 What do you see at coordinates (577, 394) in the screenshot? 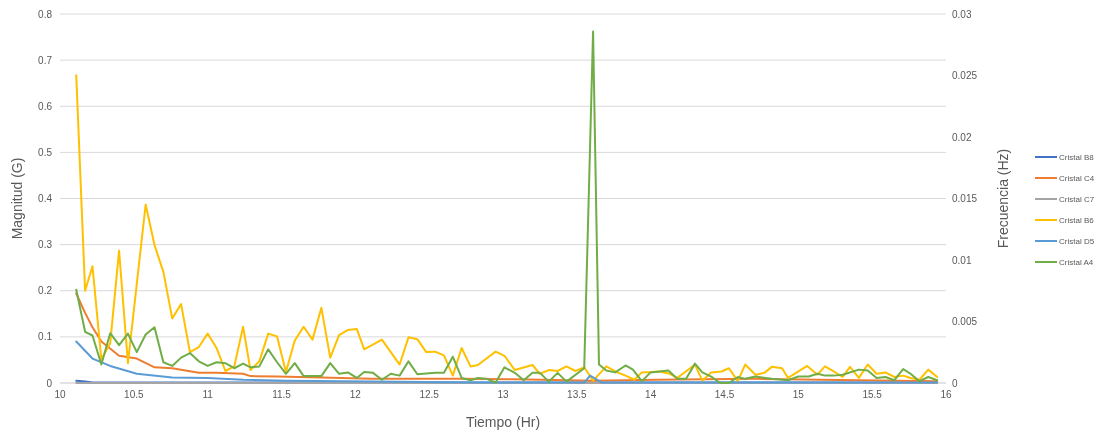
I see `x-tick-label: 13.5` at bounding box center [577, 394].